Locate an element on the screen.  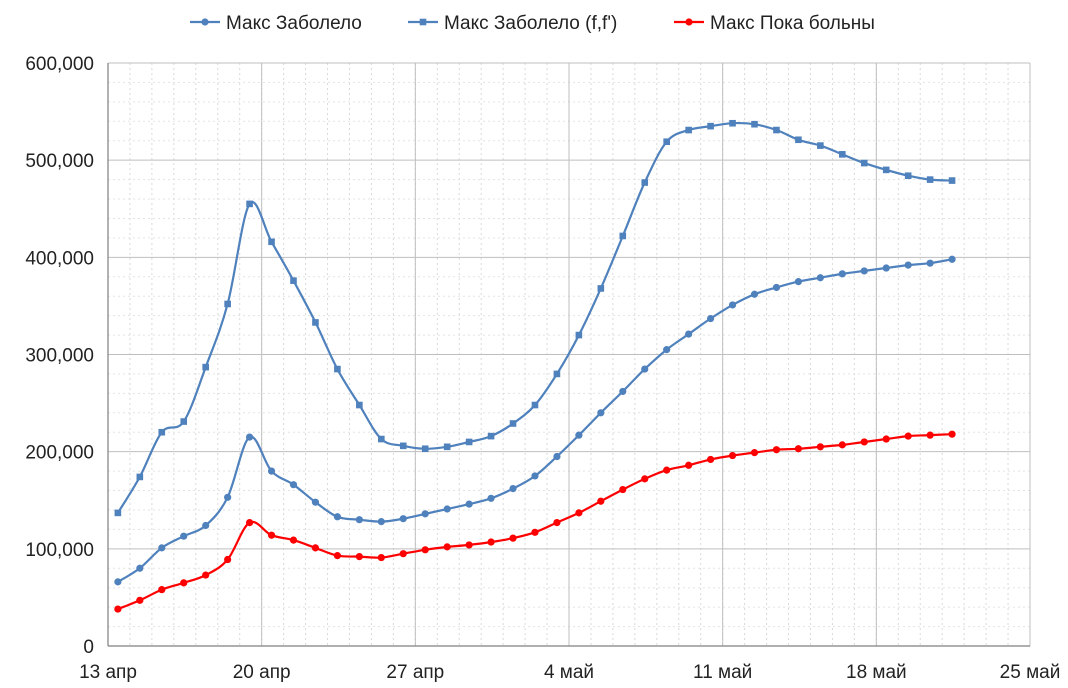
y-tick-label: 500,000 is located at coordinates (59, 161).